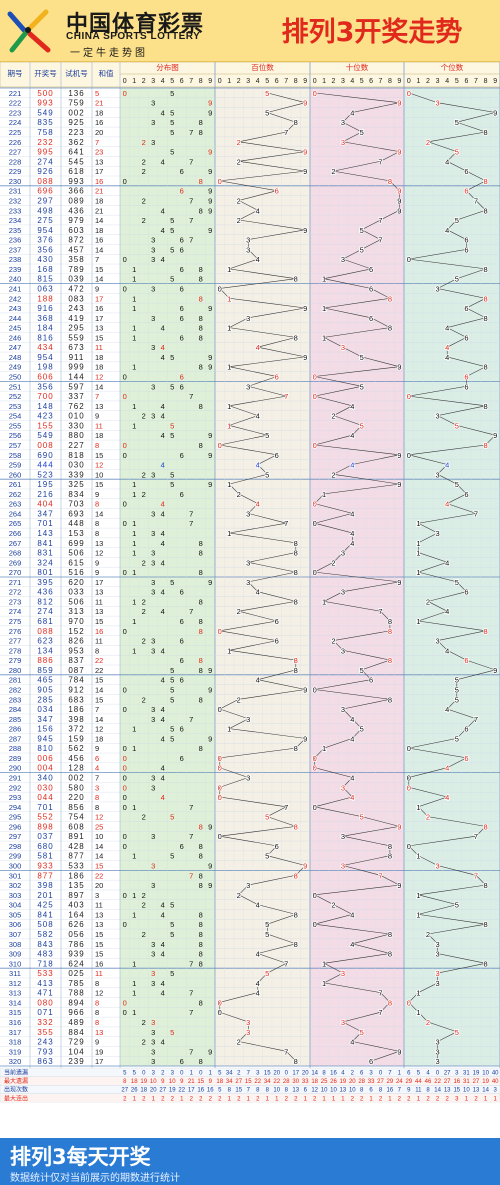  Describe the element at coordinates (99, 631) in the screenshot. I see `sum-value: 16` at that location.